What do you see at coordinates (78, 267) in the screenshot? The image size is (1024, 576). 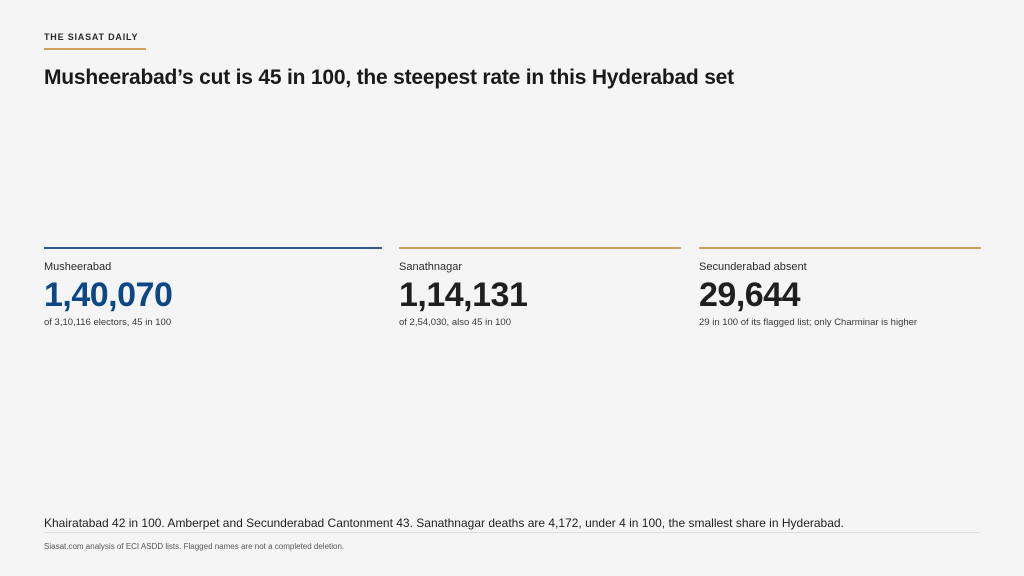 I see `stat-label: Musheerabad` at bounding box center [78, 267].